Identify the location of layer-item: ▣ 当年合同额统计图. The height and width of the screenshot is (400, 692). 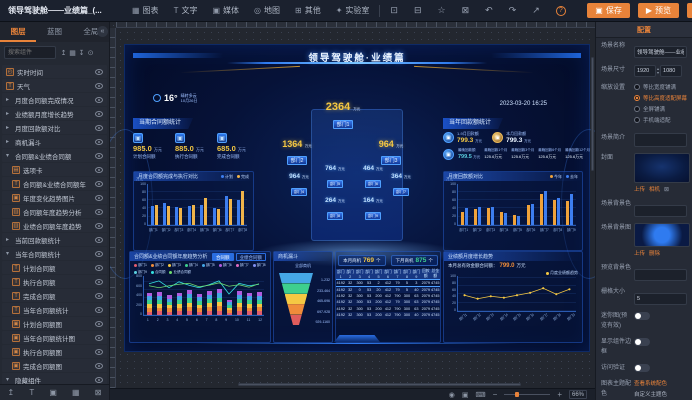
(54, 337).